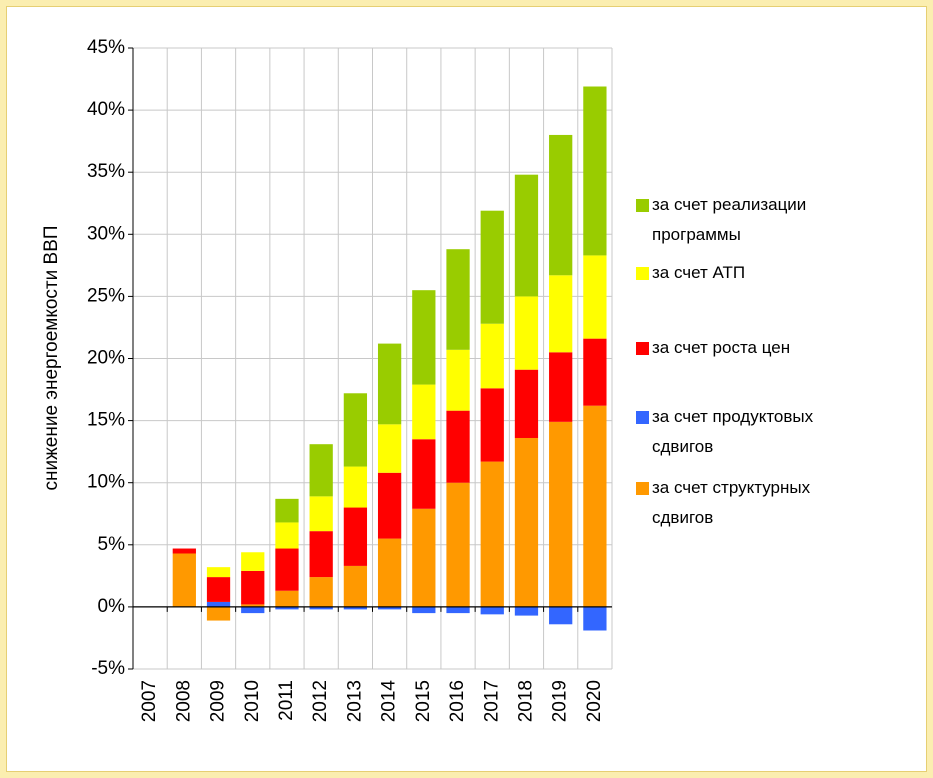 This screenshot has height=778, width=933. What do you see at coordinates (51, 357) in the screenshot?
I see `y-axis-label: снижение энергоемкости ВВП` at bounding box center [51, 357].